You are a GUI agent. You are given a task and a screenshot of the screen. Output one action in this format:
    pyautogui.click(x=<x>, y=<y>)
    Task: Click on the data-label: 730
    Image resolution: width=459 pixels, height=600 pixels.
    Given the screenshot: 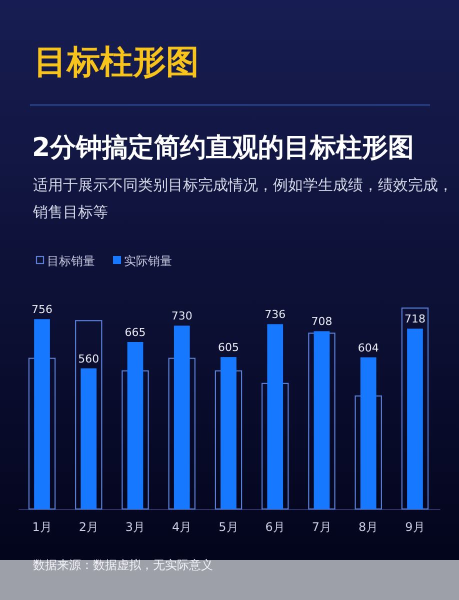 What is the action you would take?
    pyautogui.click(x=181, y=316)
    